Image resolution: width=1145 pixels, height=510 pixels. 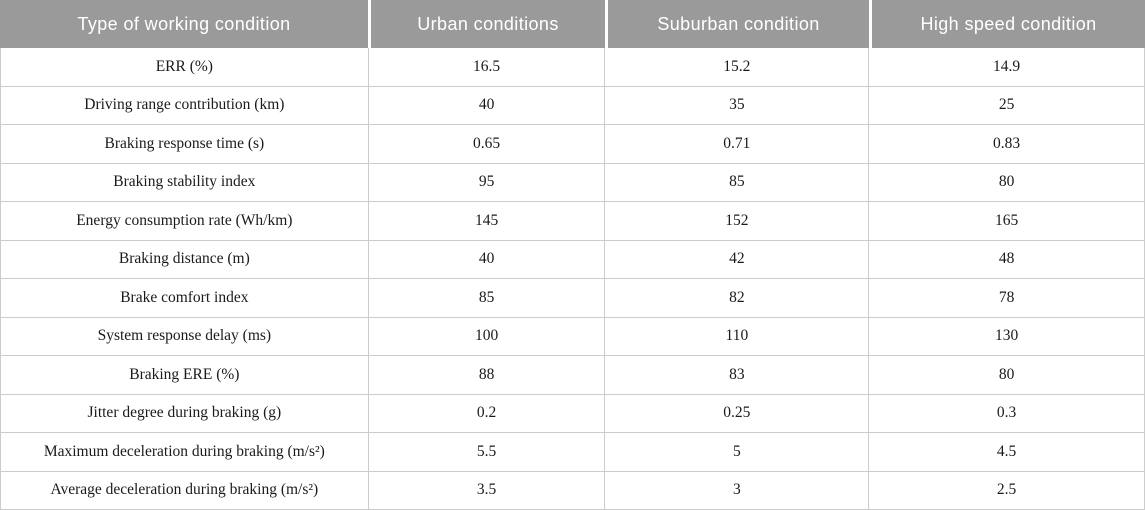 What do you see at coordinates (487, 375) in the screenshot?
I see `row-value: 88` at bounding box center [487, 375].